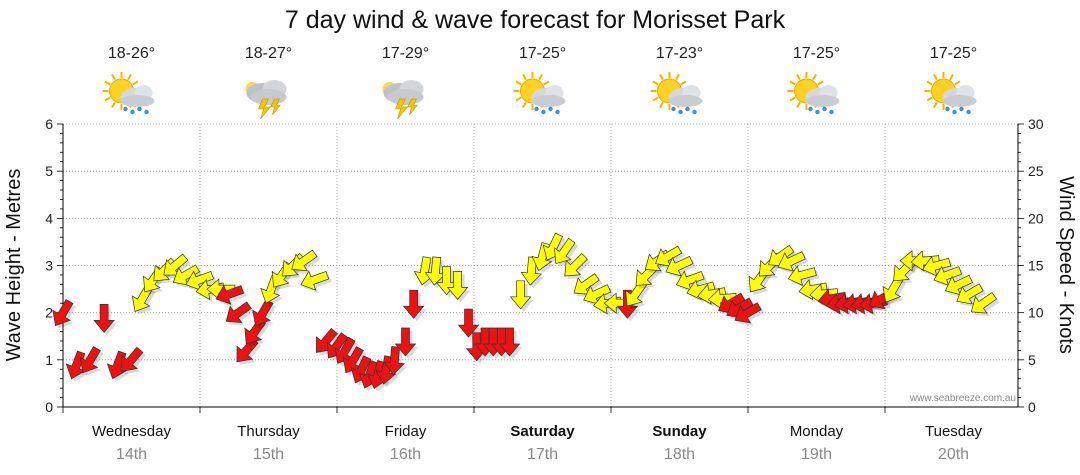  Describe the element at coordinates (1036, 124) in the screenshot. I see `y-right-tick-label: 30` at that location.